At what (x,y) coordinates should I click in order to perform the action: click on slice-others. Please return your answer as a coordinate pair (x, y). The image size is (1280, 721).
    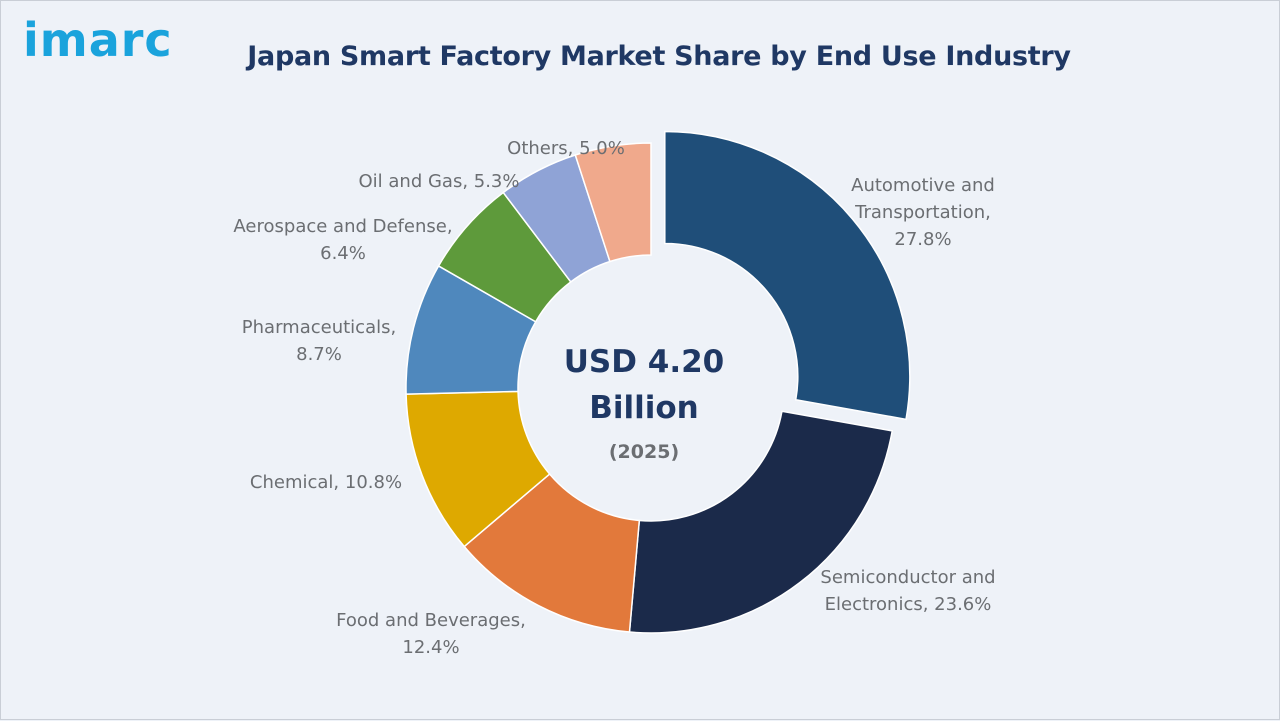
    Looking at the image, I should click on (613, 202).